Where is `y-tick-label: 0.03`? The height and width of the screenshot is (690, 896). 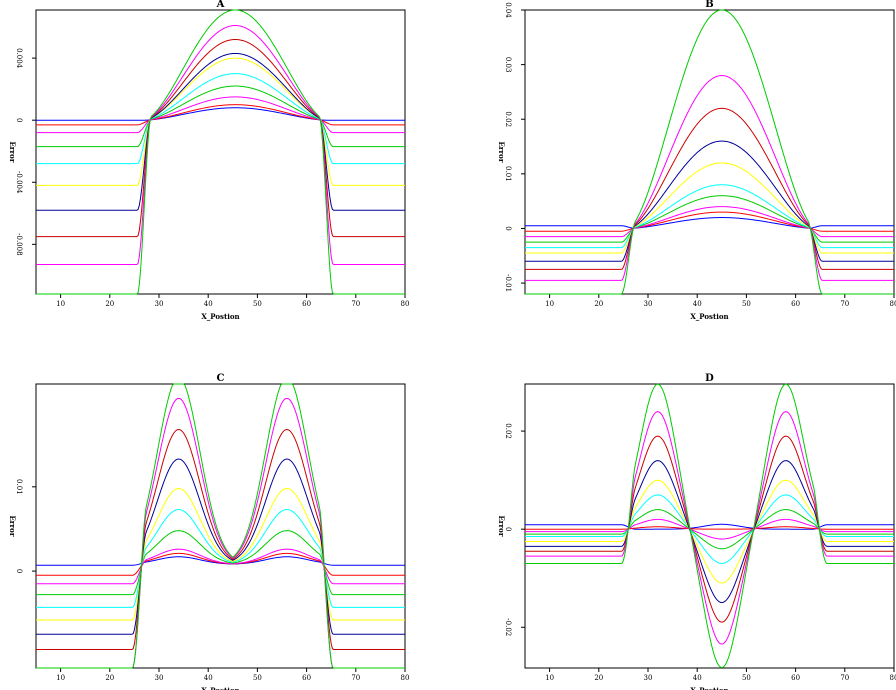 y-tick-label: 0.03 is located at coordinates (508, 65).